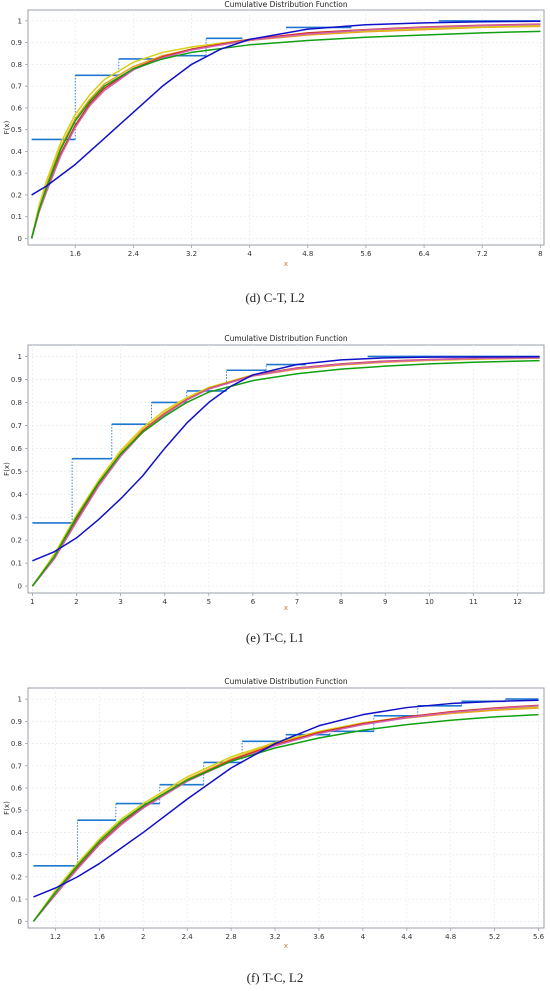 This screenshot has width=550, height=991. I want to click on x-tick-label: 12, so click(517, 602).